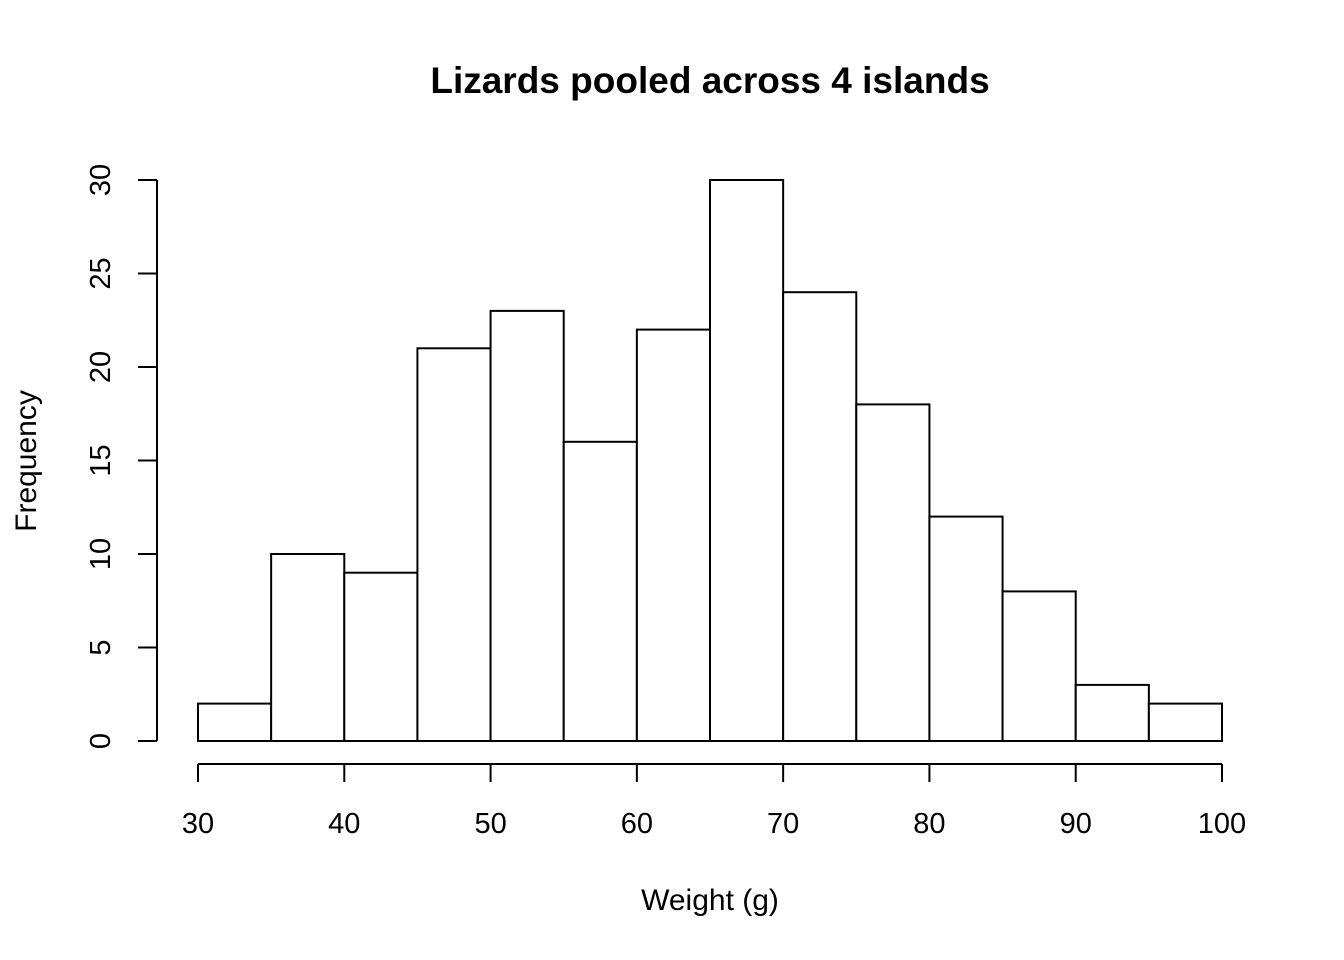  Describe the element at coordinates (198, 824) in the screenshot. I see `x-tick-label: 30` at that location.